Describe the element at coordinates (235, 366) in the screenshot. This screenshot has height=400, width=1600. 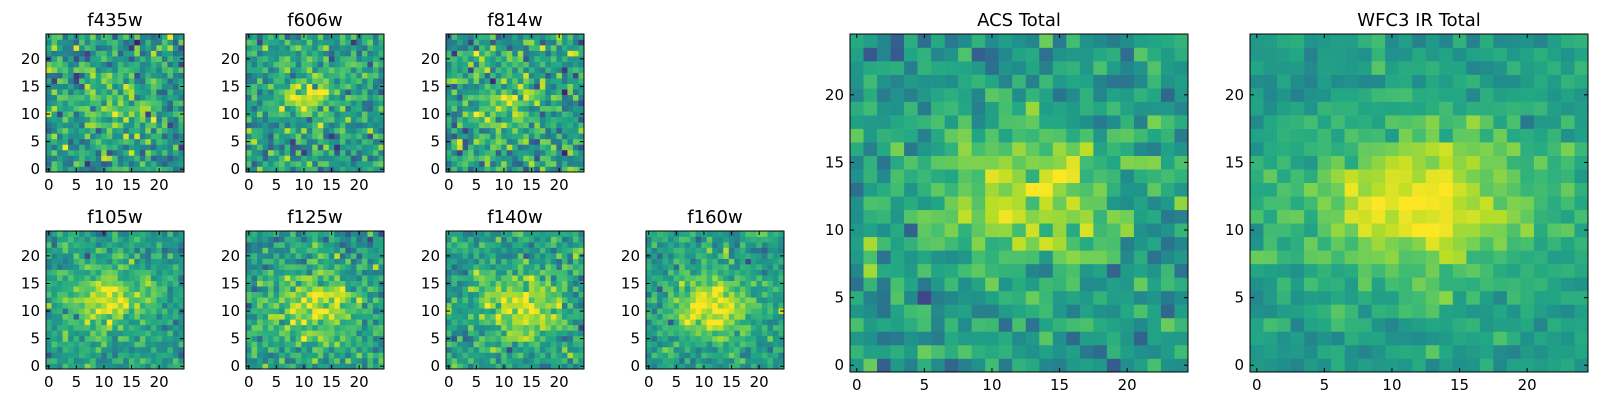
I see `y-tick-label: 0` at that location.